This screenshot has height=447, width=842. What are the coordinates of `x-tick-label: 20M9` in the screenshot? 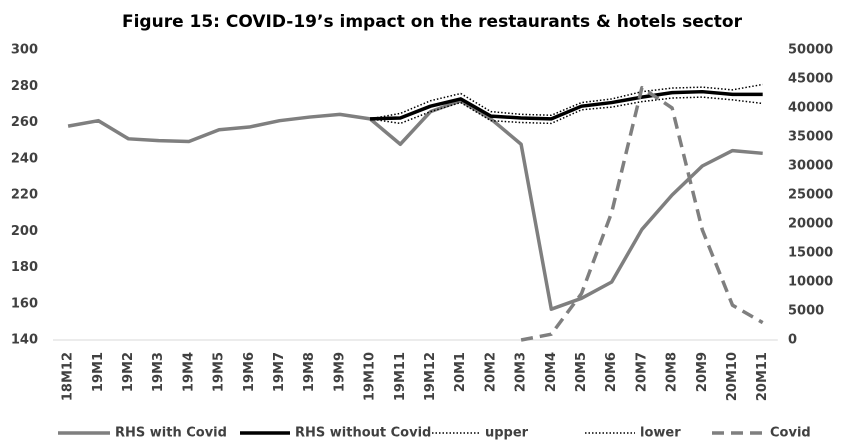 It's located at (702, 372).